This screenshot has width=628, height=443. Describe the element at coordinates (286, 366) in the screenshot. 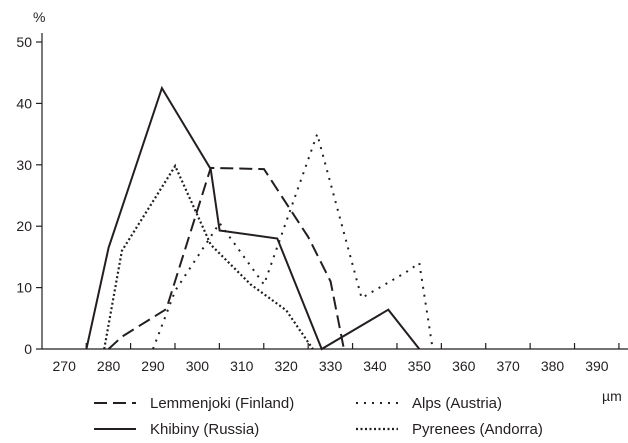

I see `x-tick-label: 320` at that location.